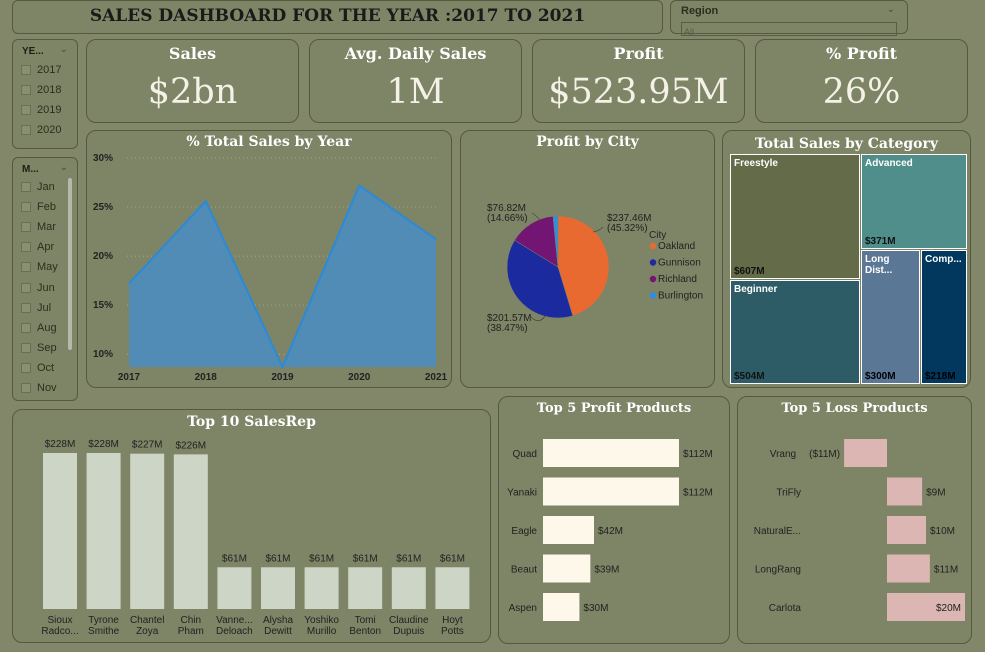 This screenshot has height=652, width=985. What do you see at coordinates (861, 92) in the screenshot?
I see `kpi-value: 26%` at bounding box center [861, 92].